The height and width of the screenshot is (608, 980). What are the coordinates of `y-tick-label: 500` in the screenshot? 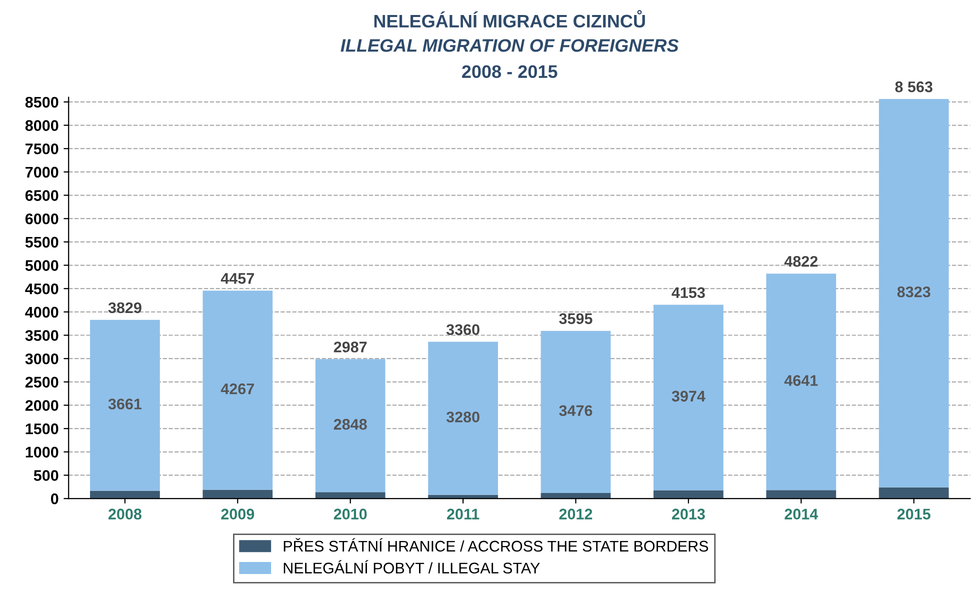 It's located at (46, 475).